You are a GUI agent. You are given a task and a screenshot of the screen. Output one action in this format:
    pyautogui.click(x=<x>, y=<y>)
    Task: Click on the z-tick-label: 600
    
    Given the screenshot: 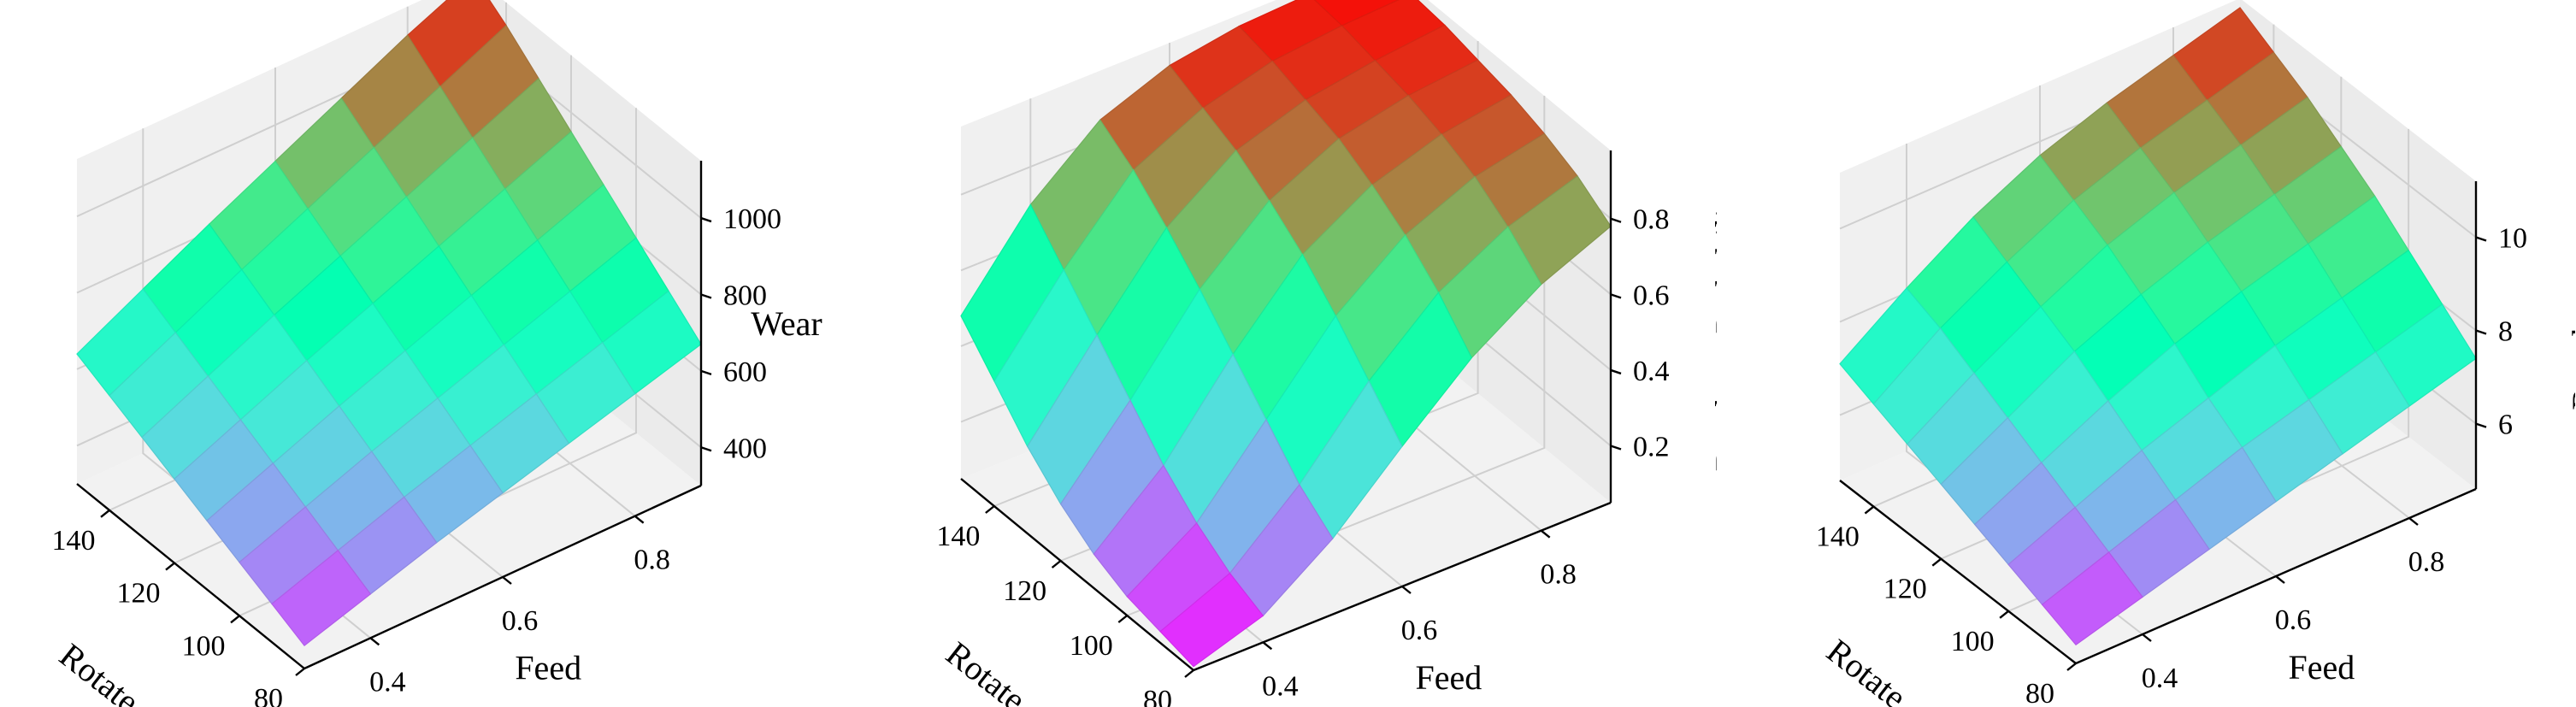 What is the action you would take?
    pyautogui.click(x=745, y=372)
    